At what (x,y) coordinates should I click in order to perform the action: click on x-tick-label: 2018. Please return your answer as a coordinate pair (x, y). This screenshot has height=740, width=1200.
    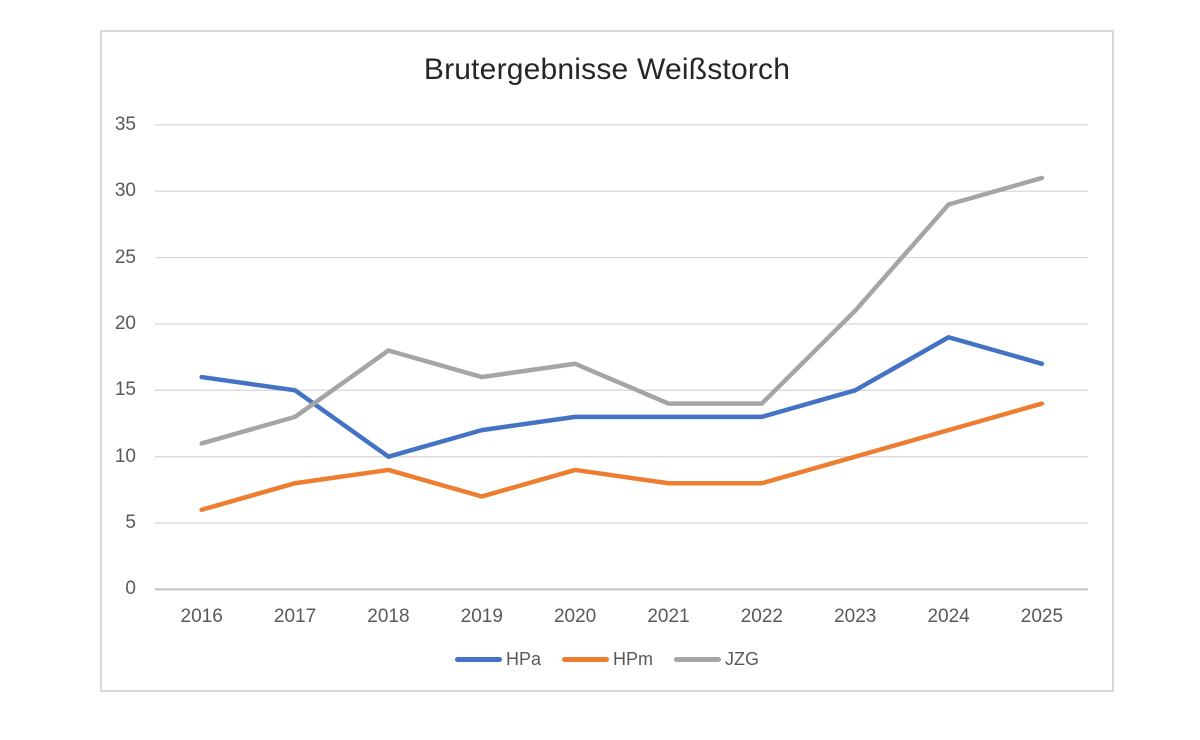
    Looking at the image, I should click on (388, 616).